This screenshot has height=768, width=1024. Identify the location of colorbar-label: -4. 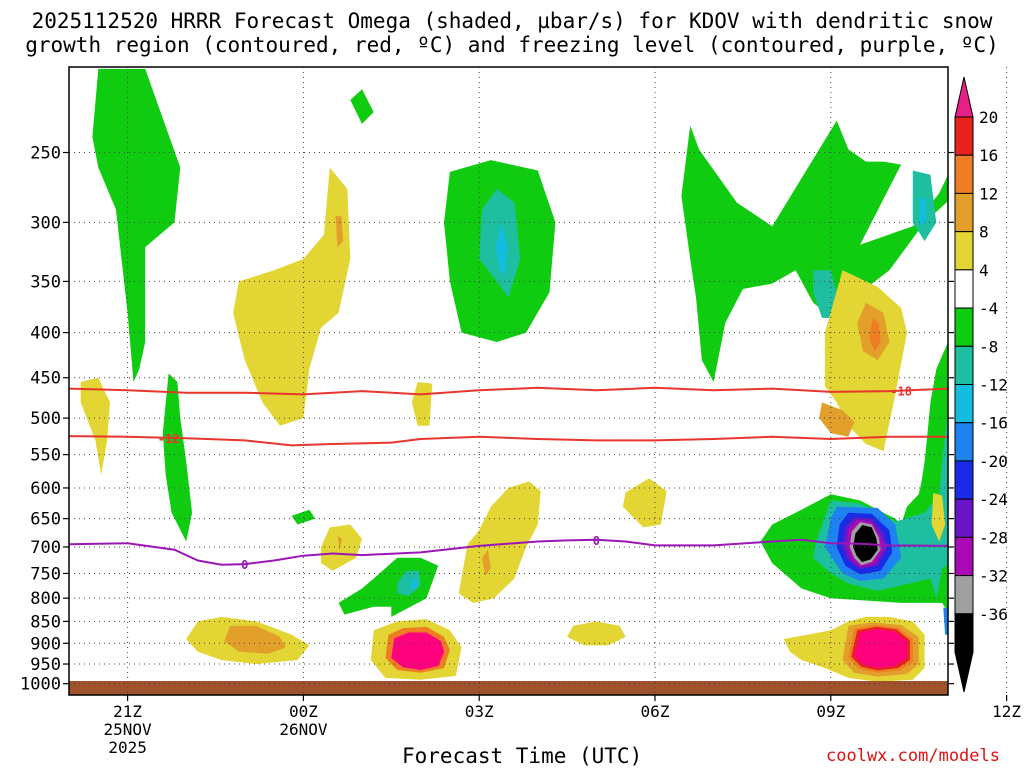
(988, 308).